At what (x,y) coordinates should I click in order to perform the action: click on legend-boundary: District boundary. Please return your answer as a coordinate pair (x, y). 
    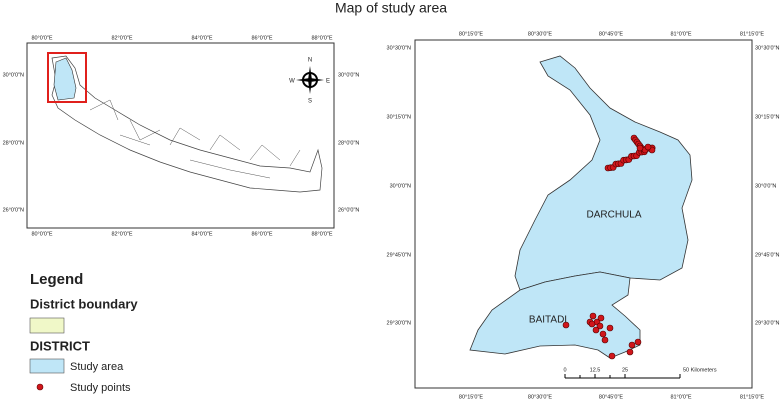
    Looking at the image, I should click on (84, 303).